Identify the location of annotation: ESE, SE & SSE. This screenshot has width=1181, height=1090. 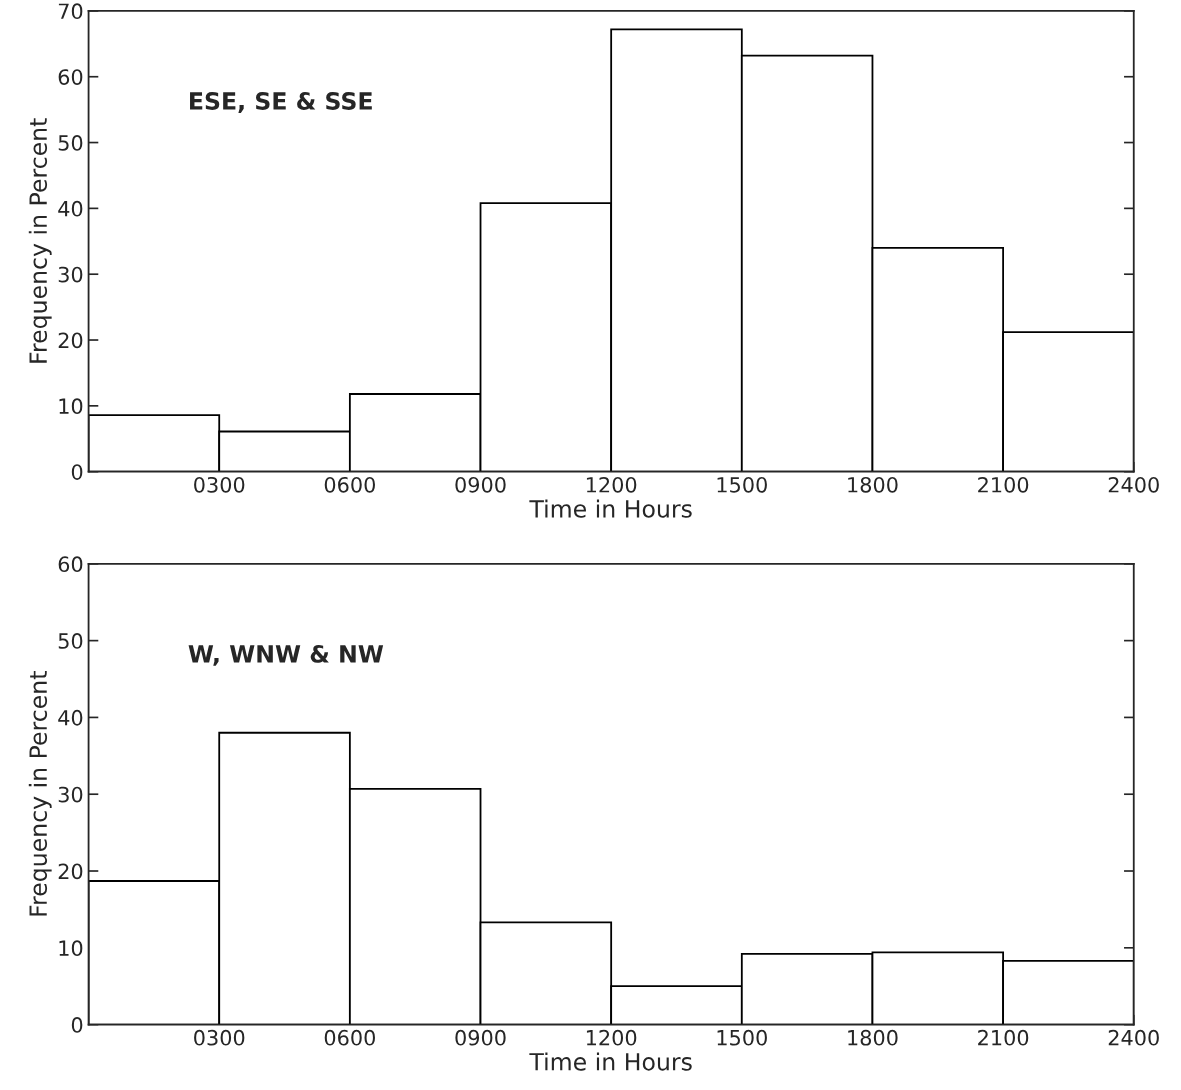
(281, 102).